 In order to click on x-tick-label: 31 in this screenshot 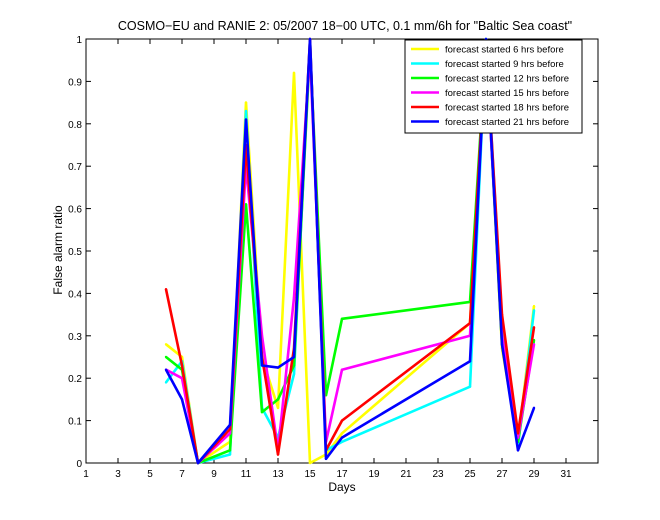, I will do `click(566, 474)`.